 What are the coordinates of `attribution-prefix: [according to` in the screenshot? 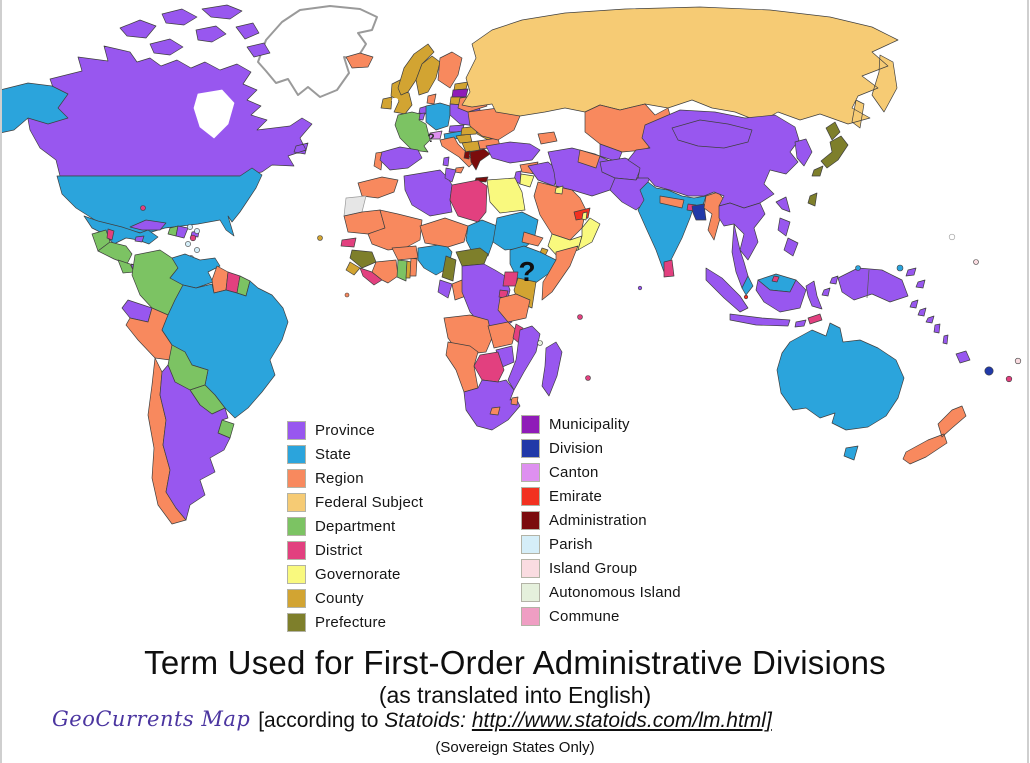 It's located at (321, 720).